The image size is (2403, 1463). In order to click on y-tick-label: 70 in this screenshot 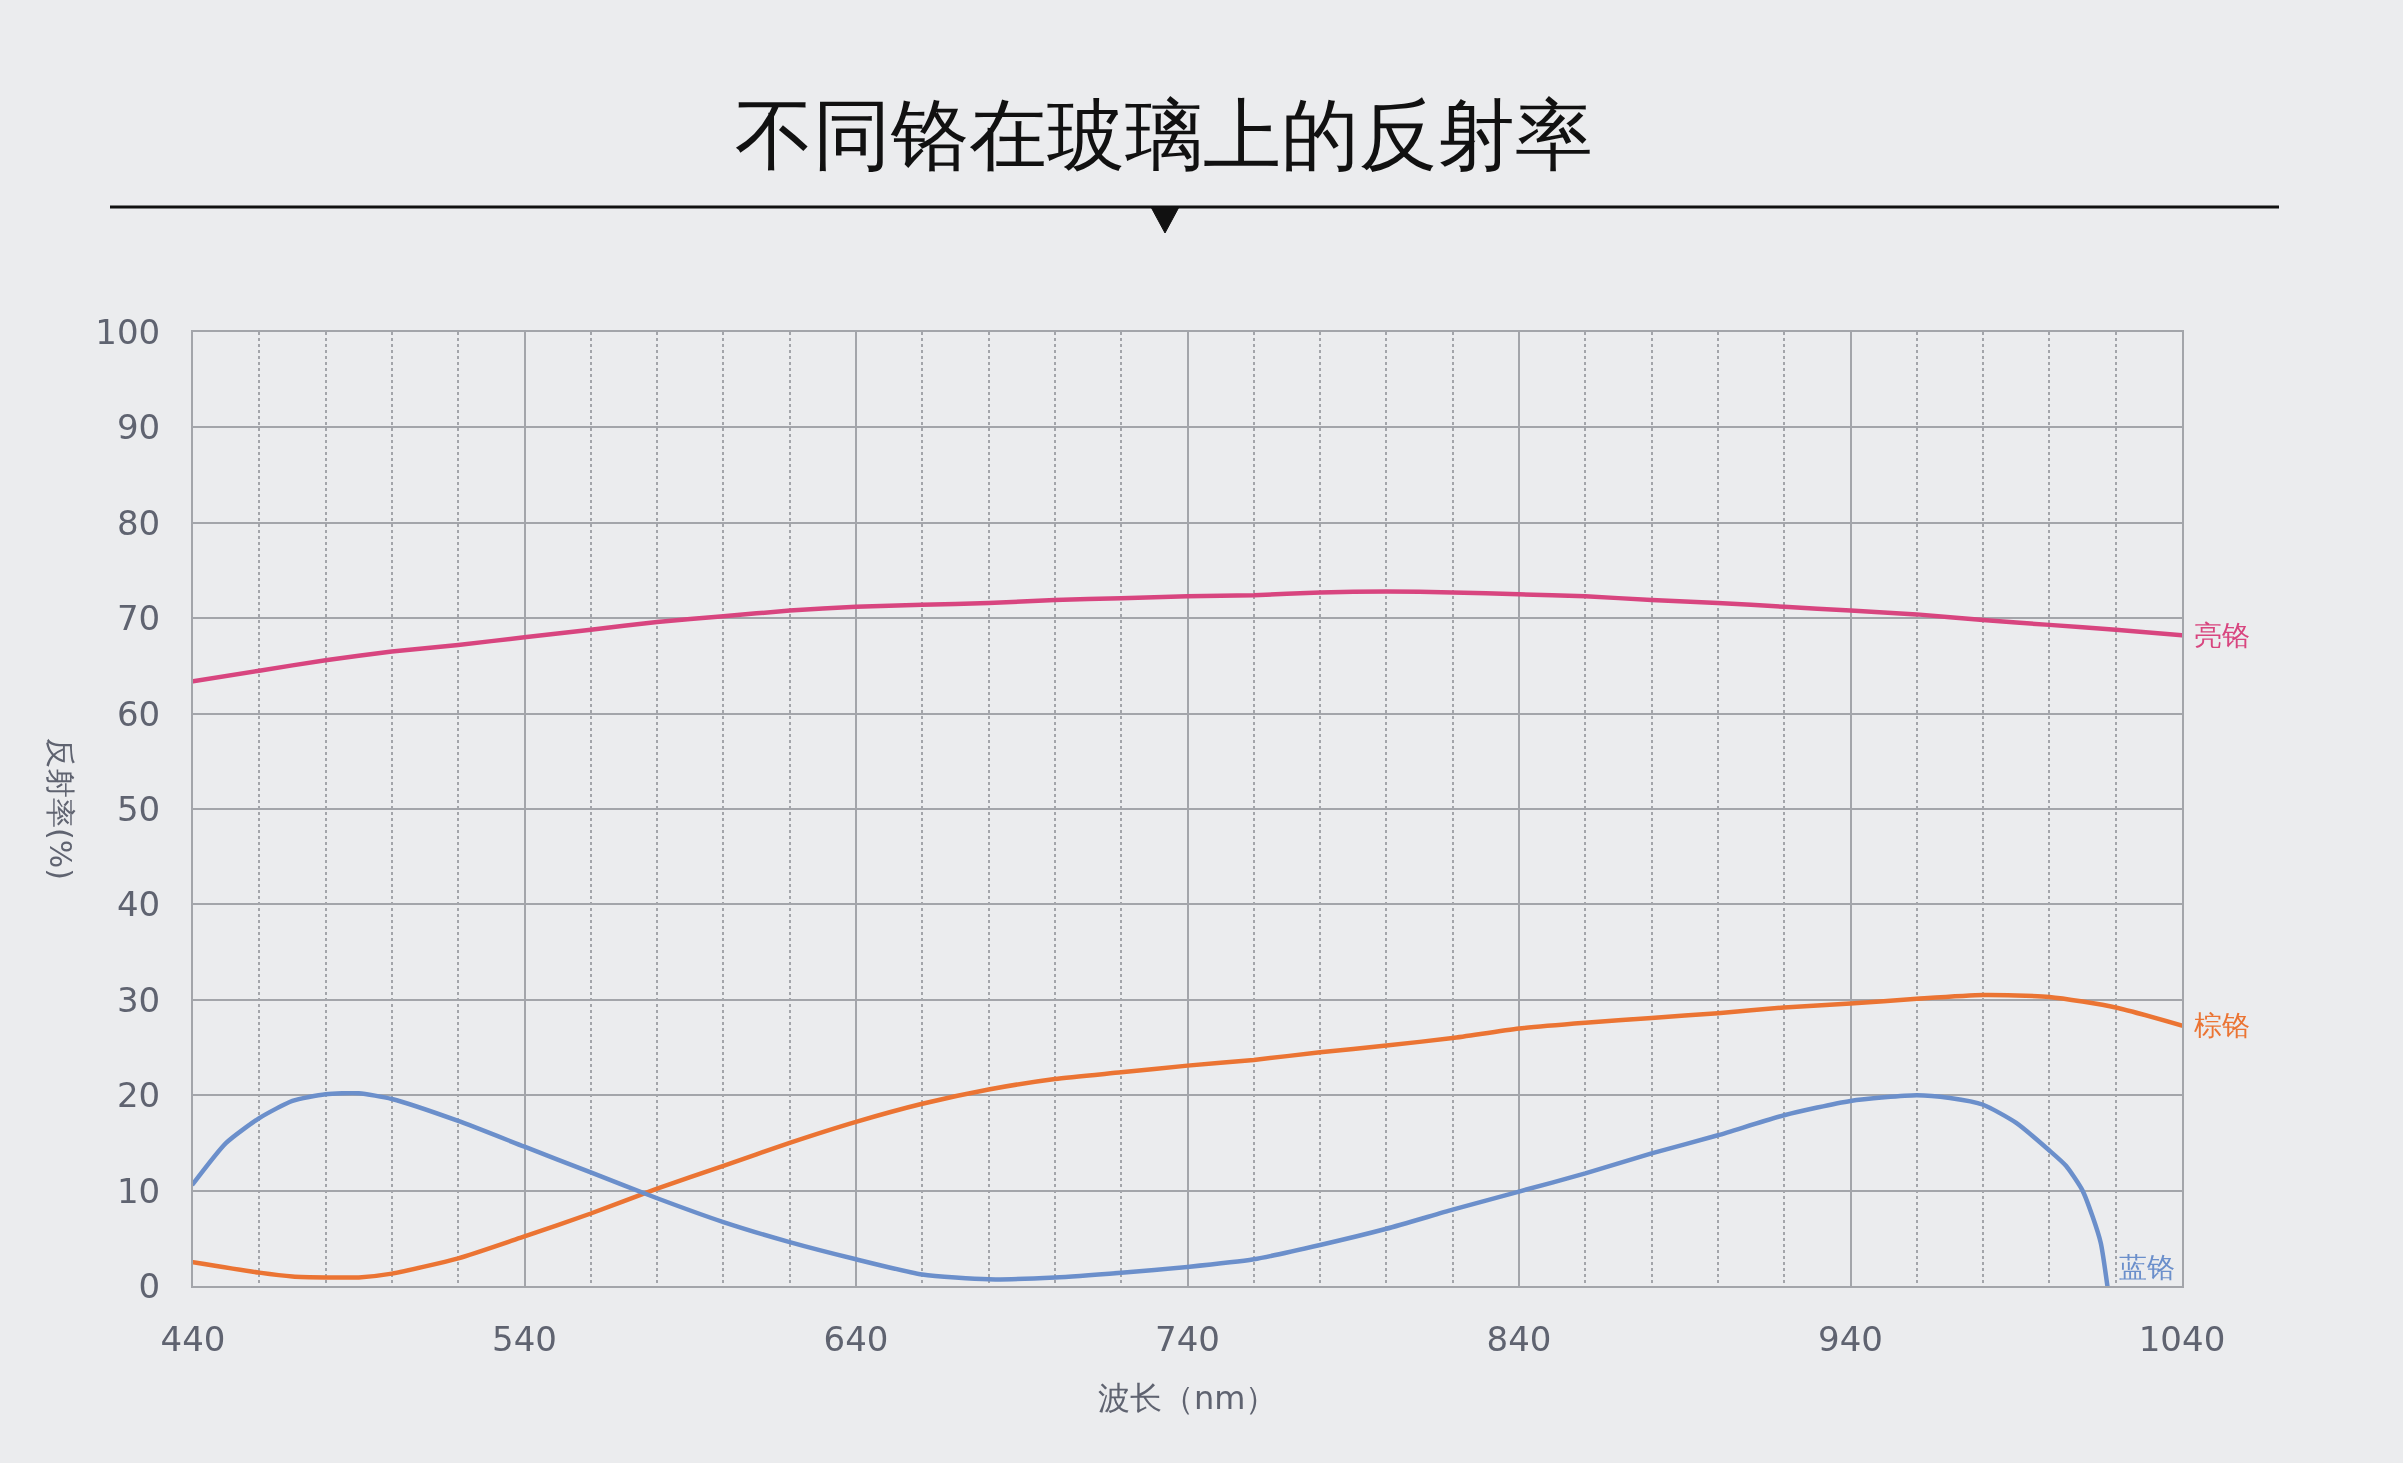, I will do `click(138, 618)`.